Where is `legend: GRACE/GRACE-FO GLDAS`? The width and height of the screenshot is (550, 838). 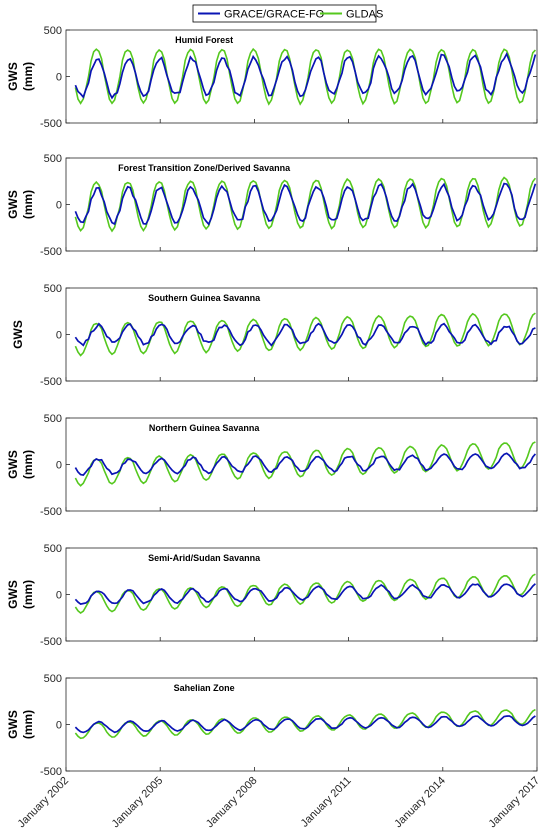 legend: GRACE/GRACE-FO GLDAS is located at coordinates (287, 13).